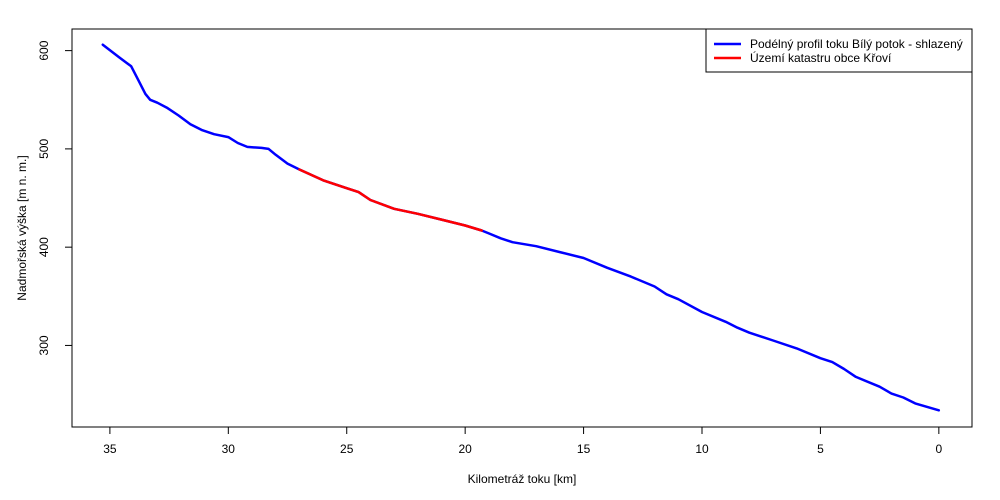 The height and width of the screenshot is (500, 1000). Describe the element at coordinates (347, 449) in the screenshot. I see `x-tick-label: 25` at that location.